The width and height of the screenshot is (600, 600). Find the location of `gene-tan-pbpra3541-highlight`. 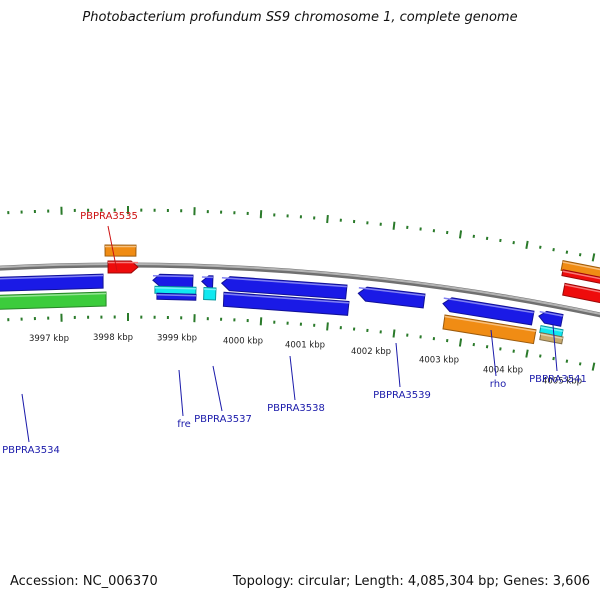

gene-tan-pbpra3541-highlight is located at coordinates (551, 336).